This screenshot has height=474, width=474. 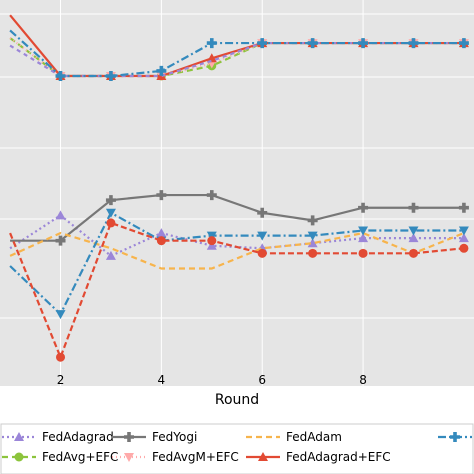 I want to click on x-tick-label: 2, so click(x=61, y=380).